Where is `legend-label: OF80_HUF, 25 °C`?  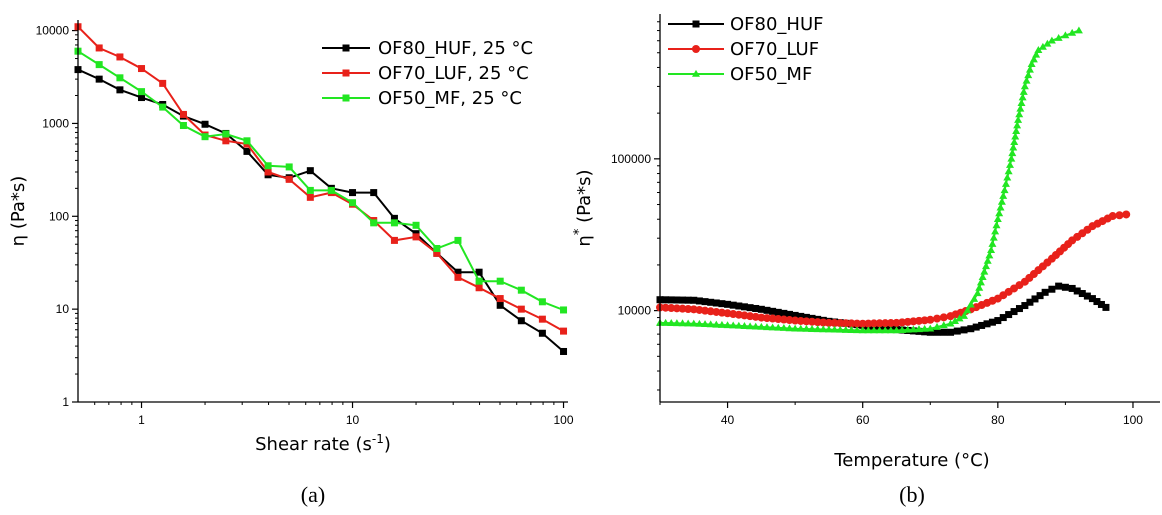 legend-label: OF80_HUF, 25 °C is located at coordinates (455, 48).